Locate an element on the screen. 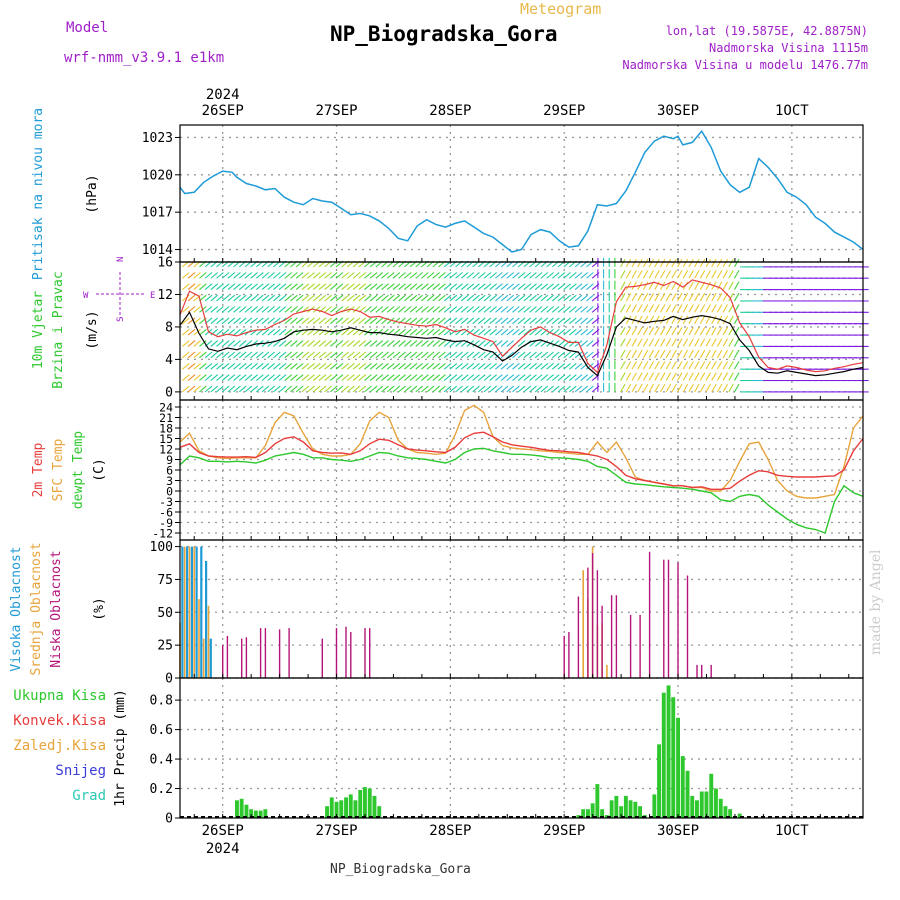 This screenshot has width=900, height=900. compass-n: N is located at coordinates (121, 259).